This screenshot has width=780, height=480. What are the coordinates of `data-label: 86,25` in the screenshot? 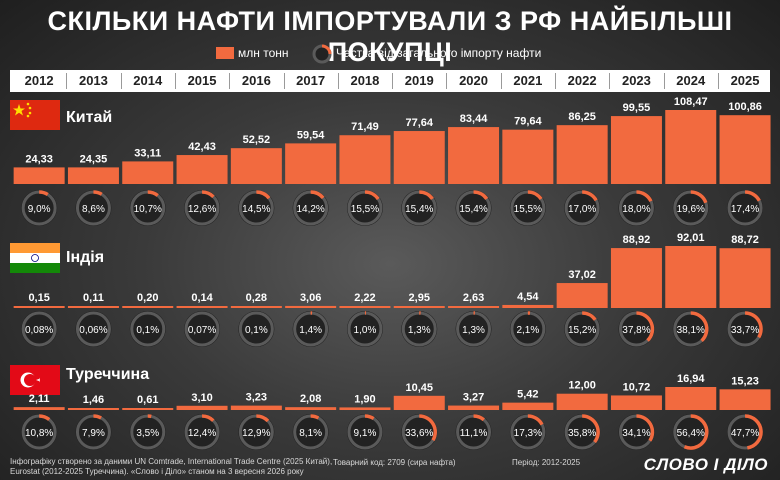 It's located at (582, 117).